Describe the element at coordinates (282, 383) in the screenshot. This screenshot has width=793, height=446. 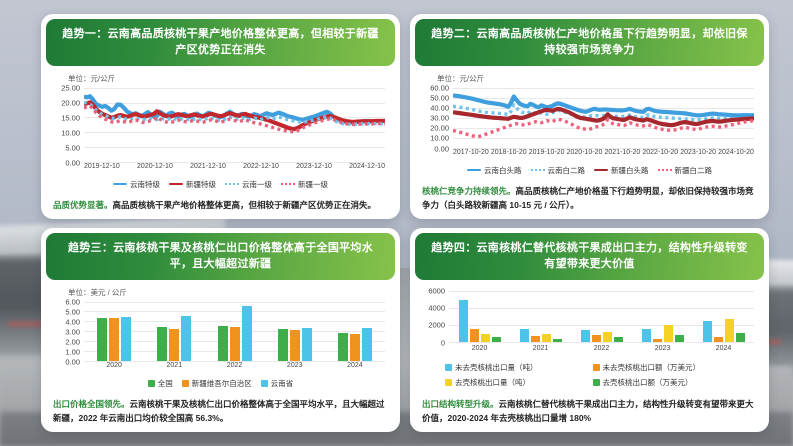
I see `legend-label: 云南省` at that location.